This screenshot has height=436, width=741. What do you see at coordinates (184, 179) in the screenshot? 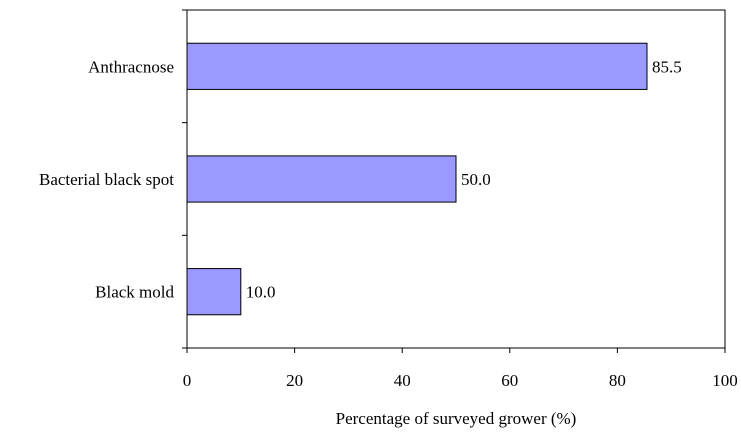
I see `y-axis-ticks` at bounding box center [184, 179].